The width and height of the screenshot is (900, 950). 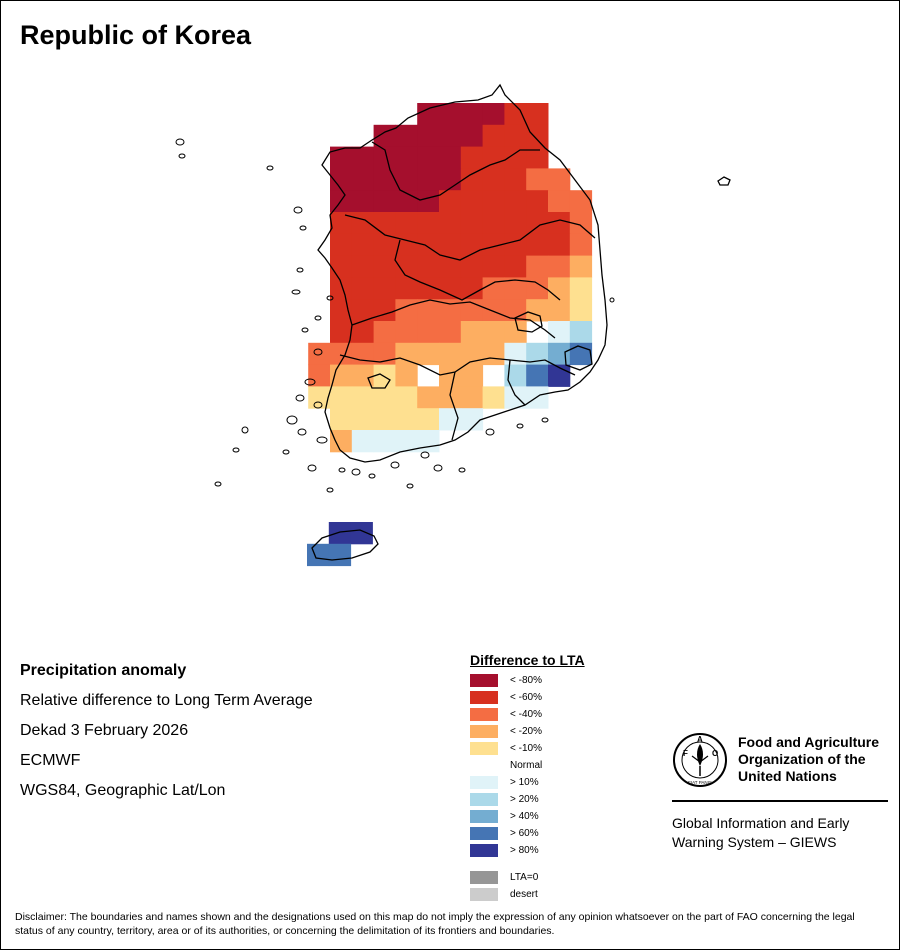 What do you see at coordinates (700, 739) in the screenshot?
I see `svg-text: A` at bounding box center [700, 739].